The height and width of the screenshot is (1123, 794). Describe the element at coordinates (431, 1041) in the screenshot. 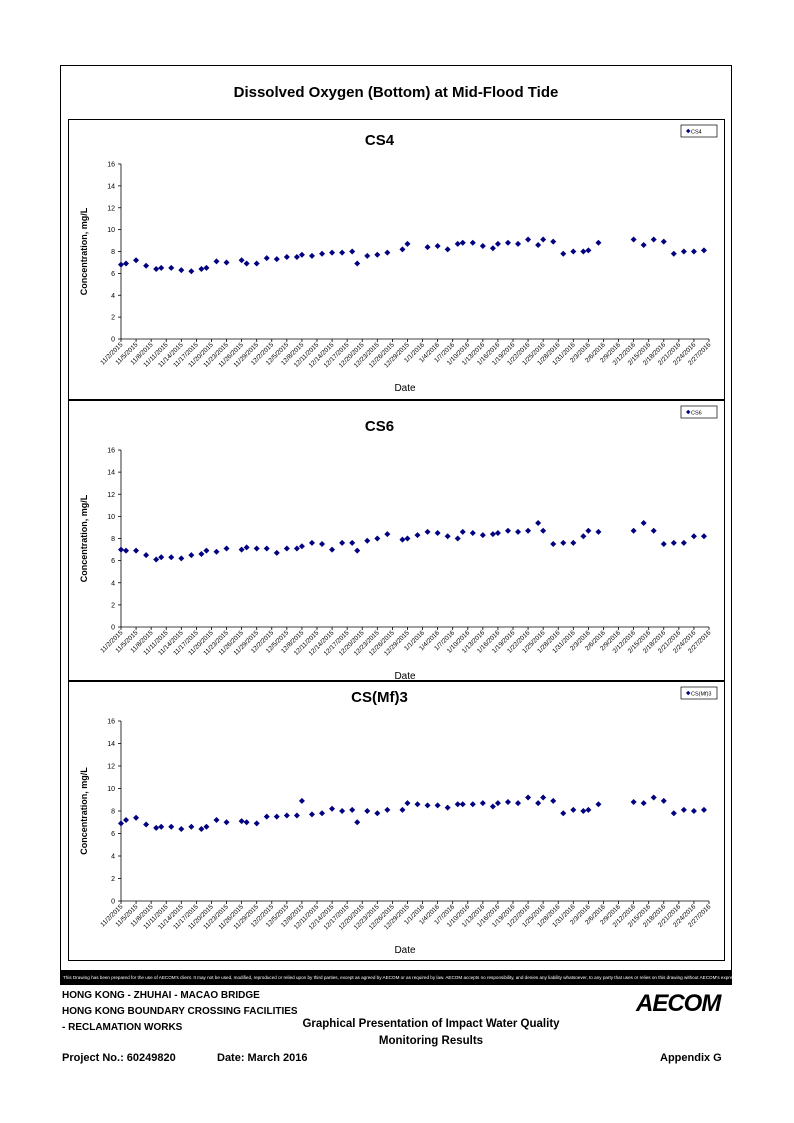

I see `footer-report-title-line2: Monitoring Results` at that location.